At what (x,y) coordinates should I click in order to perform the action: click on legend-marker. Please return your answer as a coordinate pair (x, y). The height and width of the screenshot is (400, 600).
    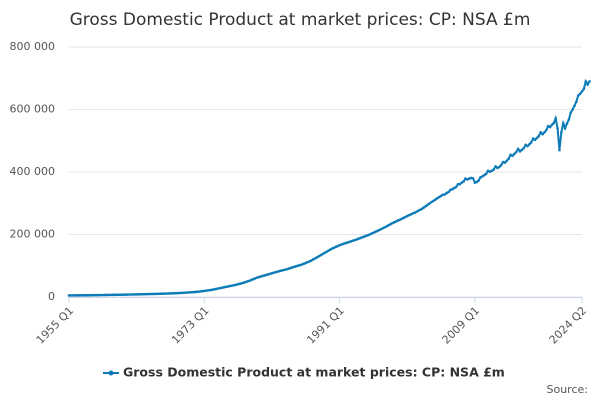
    Looking at the image, I should click on (111, 373).